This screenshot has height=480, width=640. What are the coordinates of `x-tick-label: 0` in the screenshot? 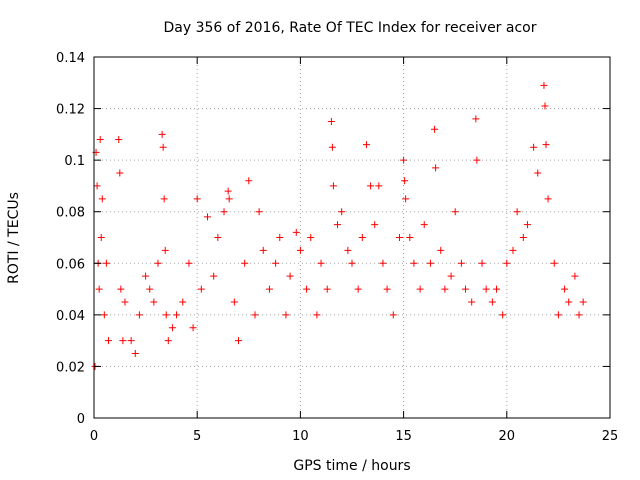 It's located at (94, 436).